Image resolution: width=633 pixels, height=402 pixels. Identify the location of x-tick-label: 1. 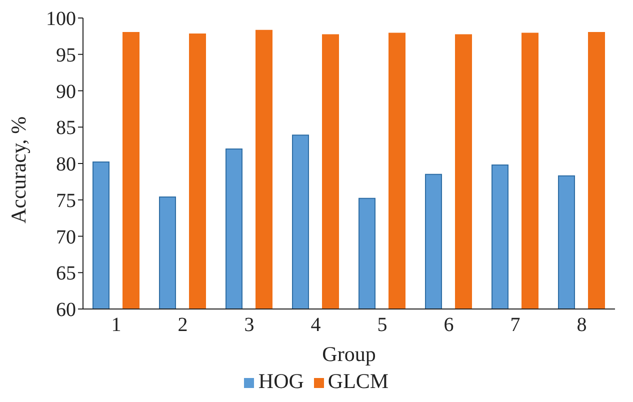
(116, 325).